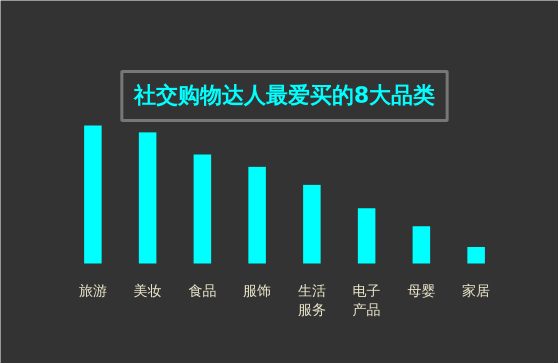 Image resolution: width=558 pixels, height=363 pixels. What do you see at coordinates (312, 301) in the screenshot?
I see `x-tick-label: 生活服务` at bounding box center [312, 301].